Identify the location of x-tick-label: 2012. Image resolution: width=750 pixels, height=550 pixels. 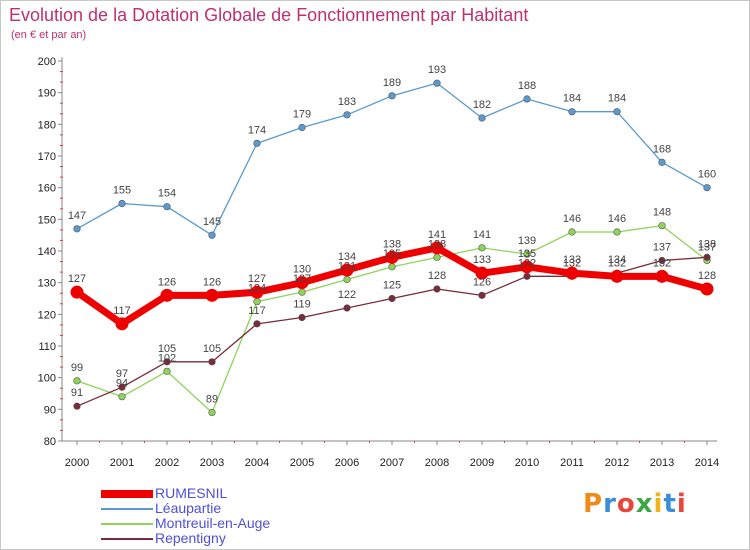
(617, 463).